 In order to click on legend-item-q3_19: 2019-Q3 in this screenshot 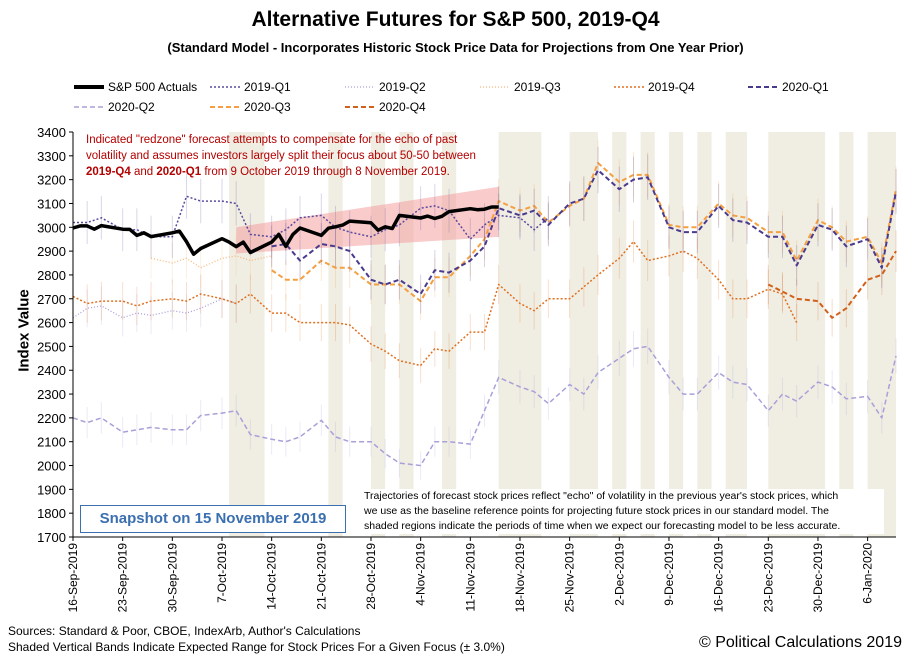, I will do `click(520, 87)`.